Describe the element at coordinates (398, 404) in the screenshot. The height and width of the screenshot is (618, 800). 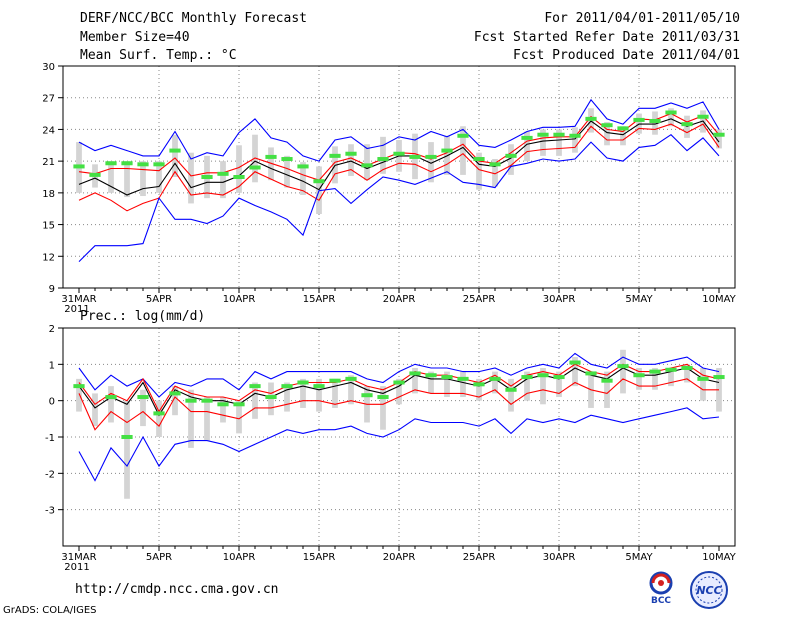
I see `series-line-spread-low` at that location.